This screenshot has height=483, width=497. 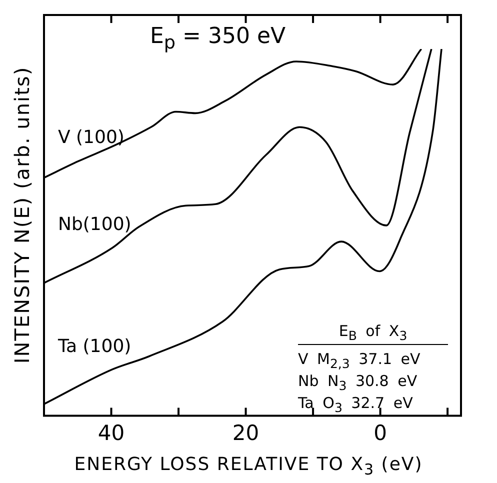 I want to click on series-label: V (100), so click(x=91, y=137).